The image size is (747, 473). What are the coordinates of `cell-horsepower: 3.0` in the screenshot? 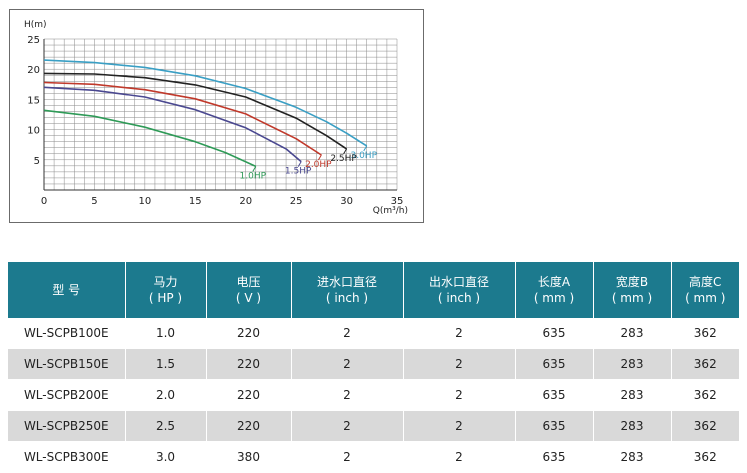 It's located at (166, 457).